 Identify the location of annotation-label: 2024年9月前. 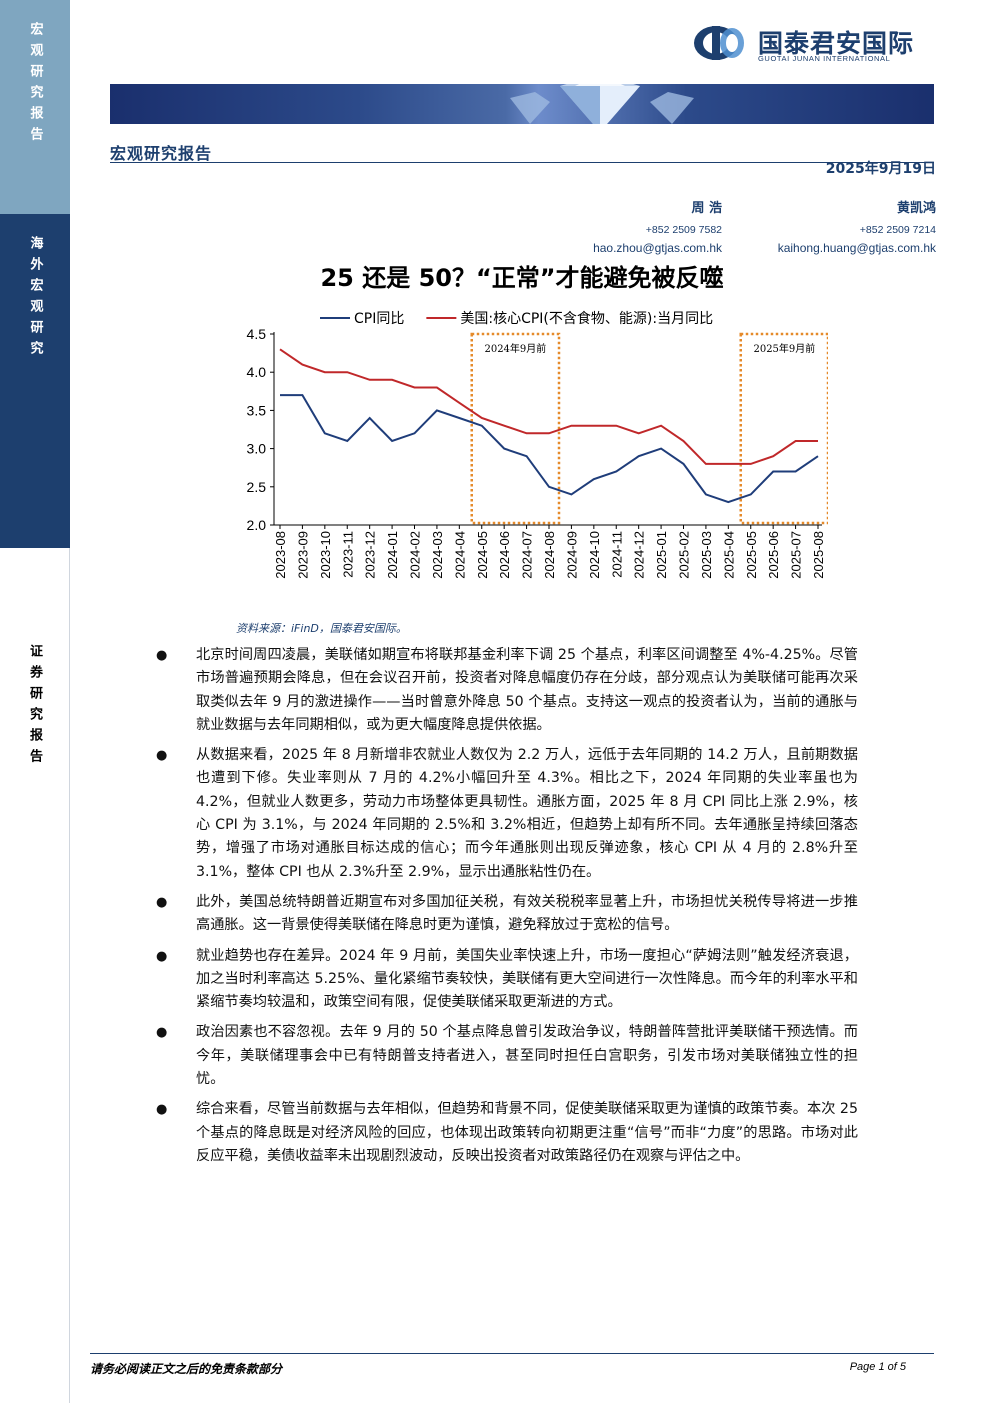
(515, 348).